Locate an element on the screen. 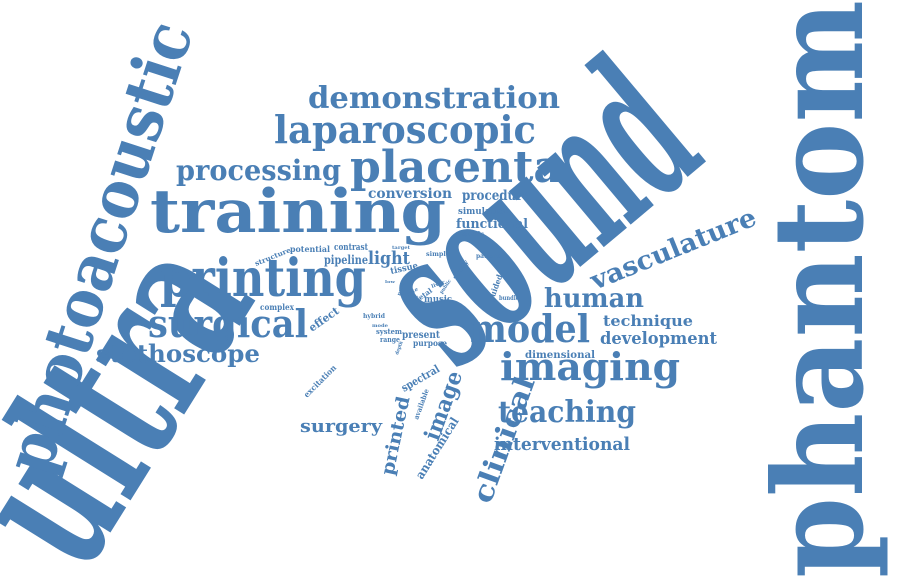 Image resolution: width=900 pixels, height=584 pixels. word-excitation: excitation is located at coordinates (319, 381).